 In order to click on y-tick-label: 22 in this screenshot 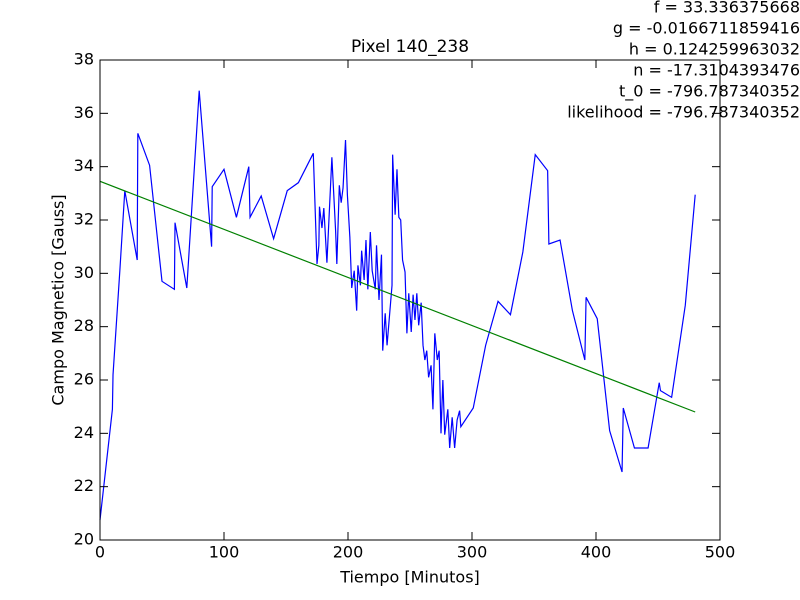, I will do `click(84, 485)`.